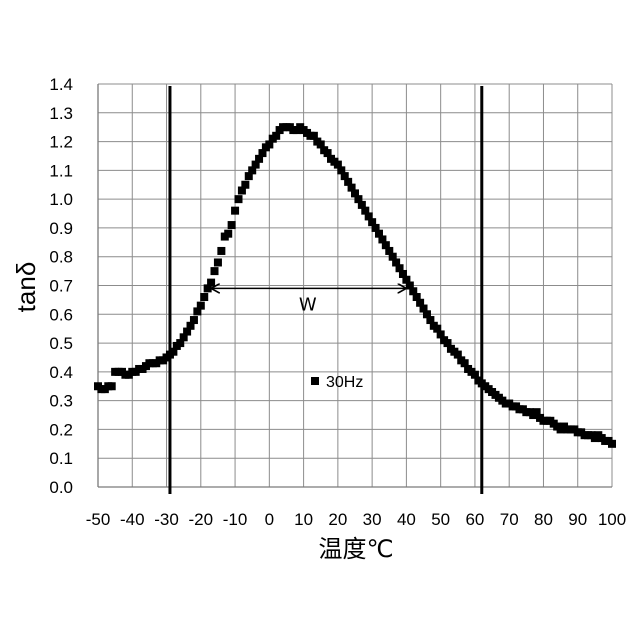 Image resolution: width=640 pixels, height=640 pixels. I want to click on y-tick-label-0: 0.0, so click(61, 487).